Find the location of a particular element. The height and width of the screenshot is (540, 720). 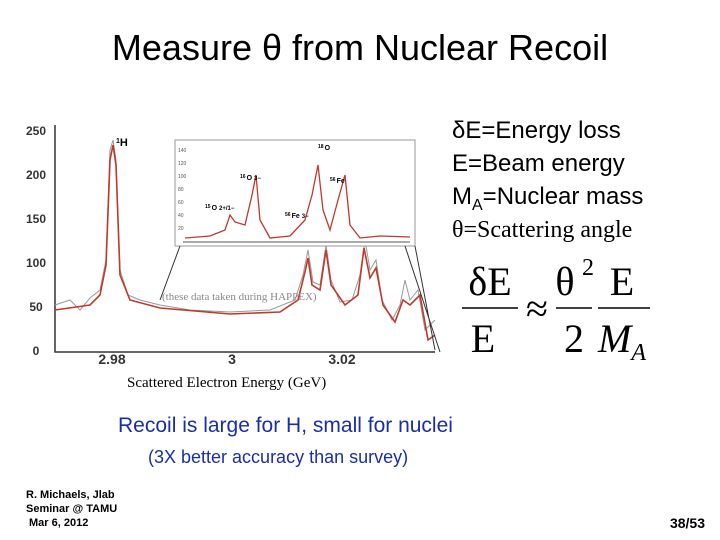

inset-y-tick-label: 100 is located at coordinates (182, 177).